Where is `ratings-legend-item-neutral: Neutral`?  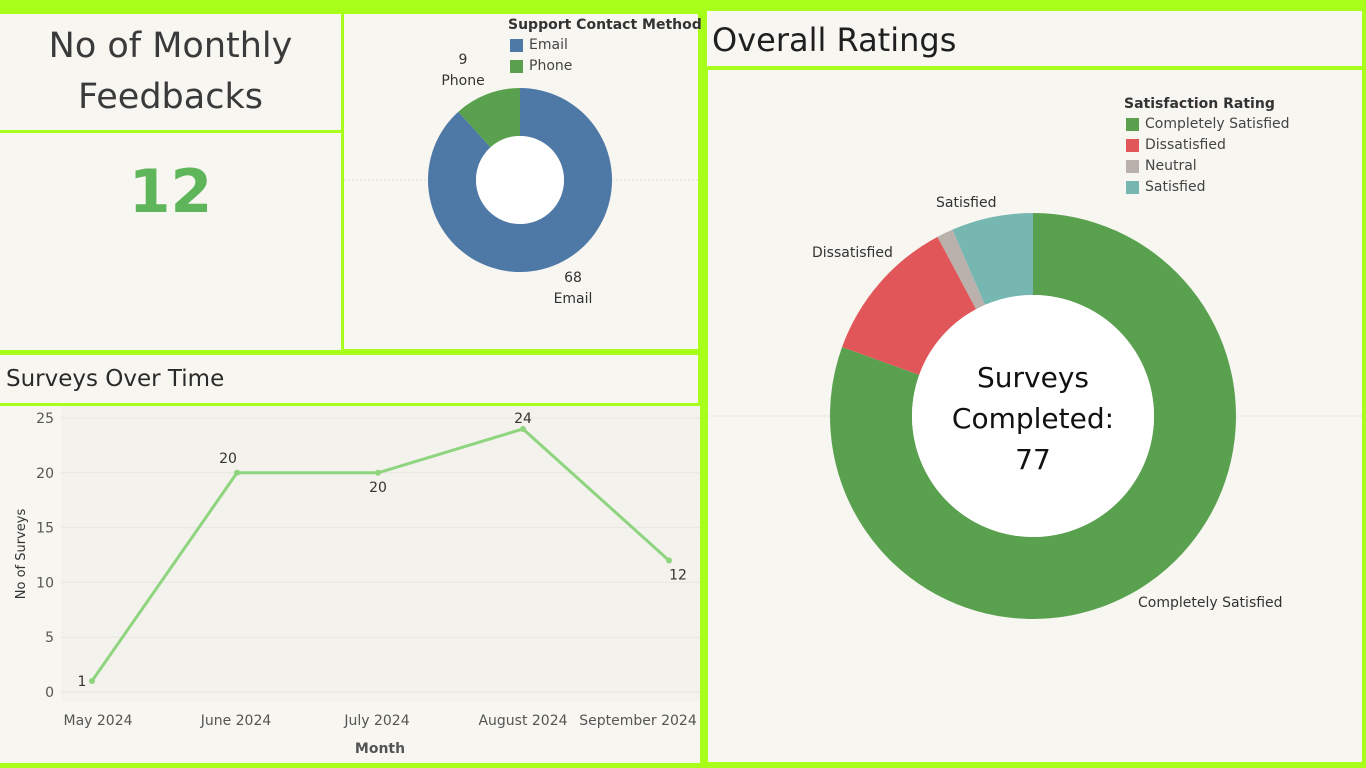
ratings-legend-item-neutral: Neutral is located at coordinates (1161, 166).